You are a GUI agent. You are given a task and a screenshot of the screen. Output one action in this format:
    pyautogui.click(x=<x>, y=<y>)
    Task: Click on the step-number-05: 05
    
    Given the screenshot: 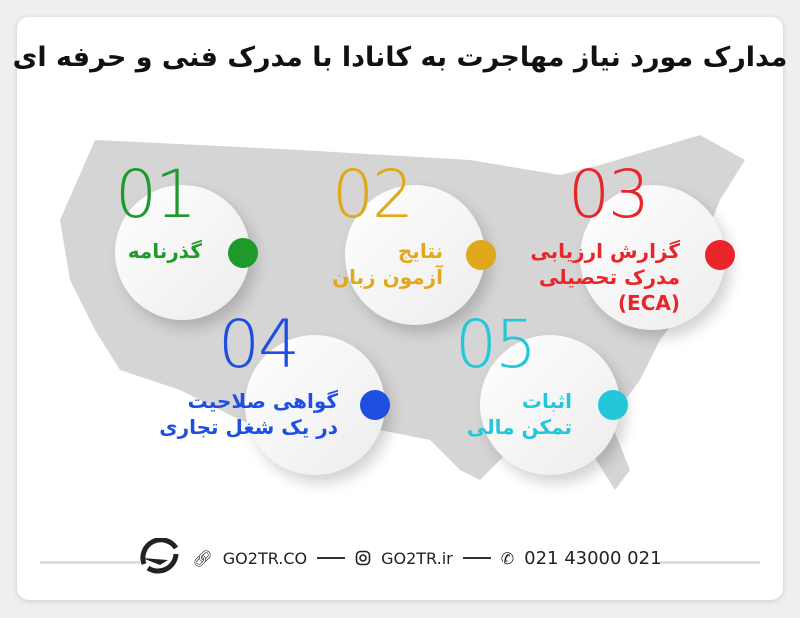 What is the action you would take?
    pyautogui.click(x=496, y=344)
    